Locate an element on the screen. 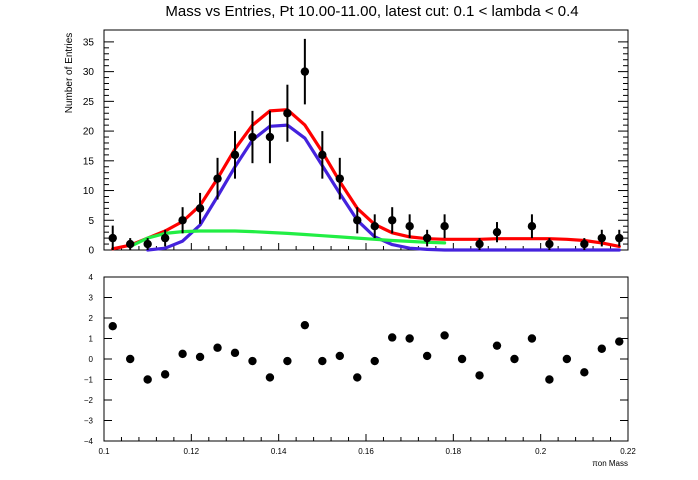 Image resolution: width=698 pixels, height=480 pixels. x-tick-label: 0.14 is located at coordinates (279, 451).